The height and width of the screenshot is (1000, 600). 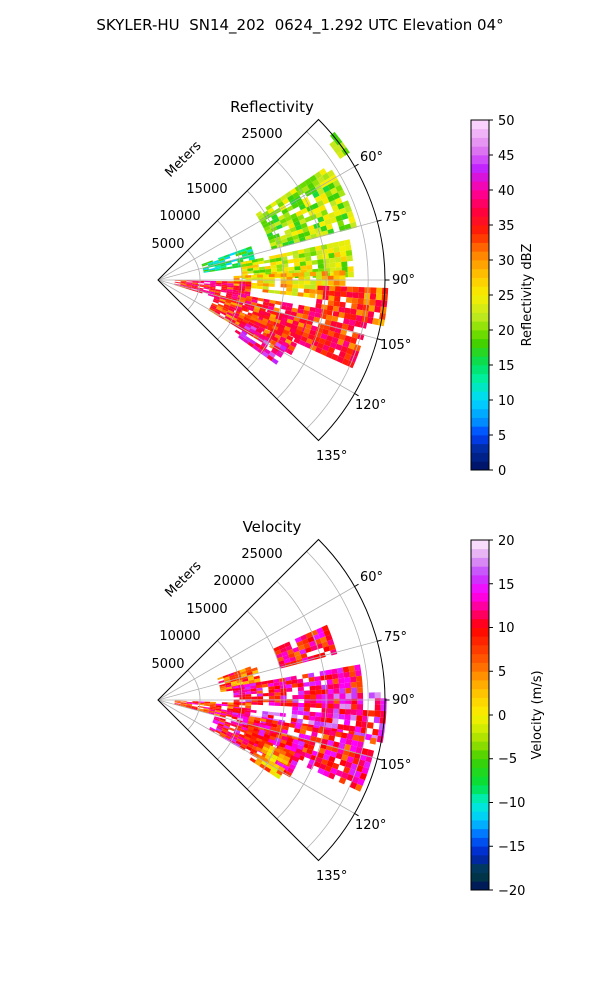 What do you see at coordinates (206, 609) in the screenshot?
I see `range-tick-label: 15000` at bounding box center [206, 609].